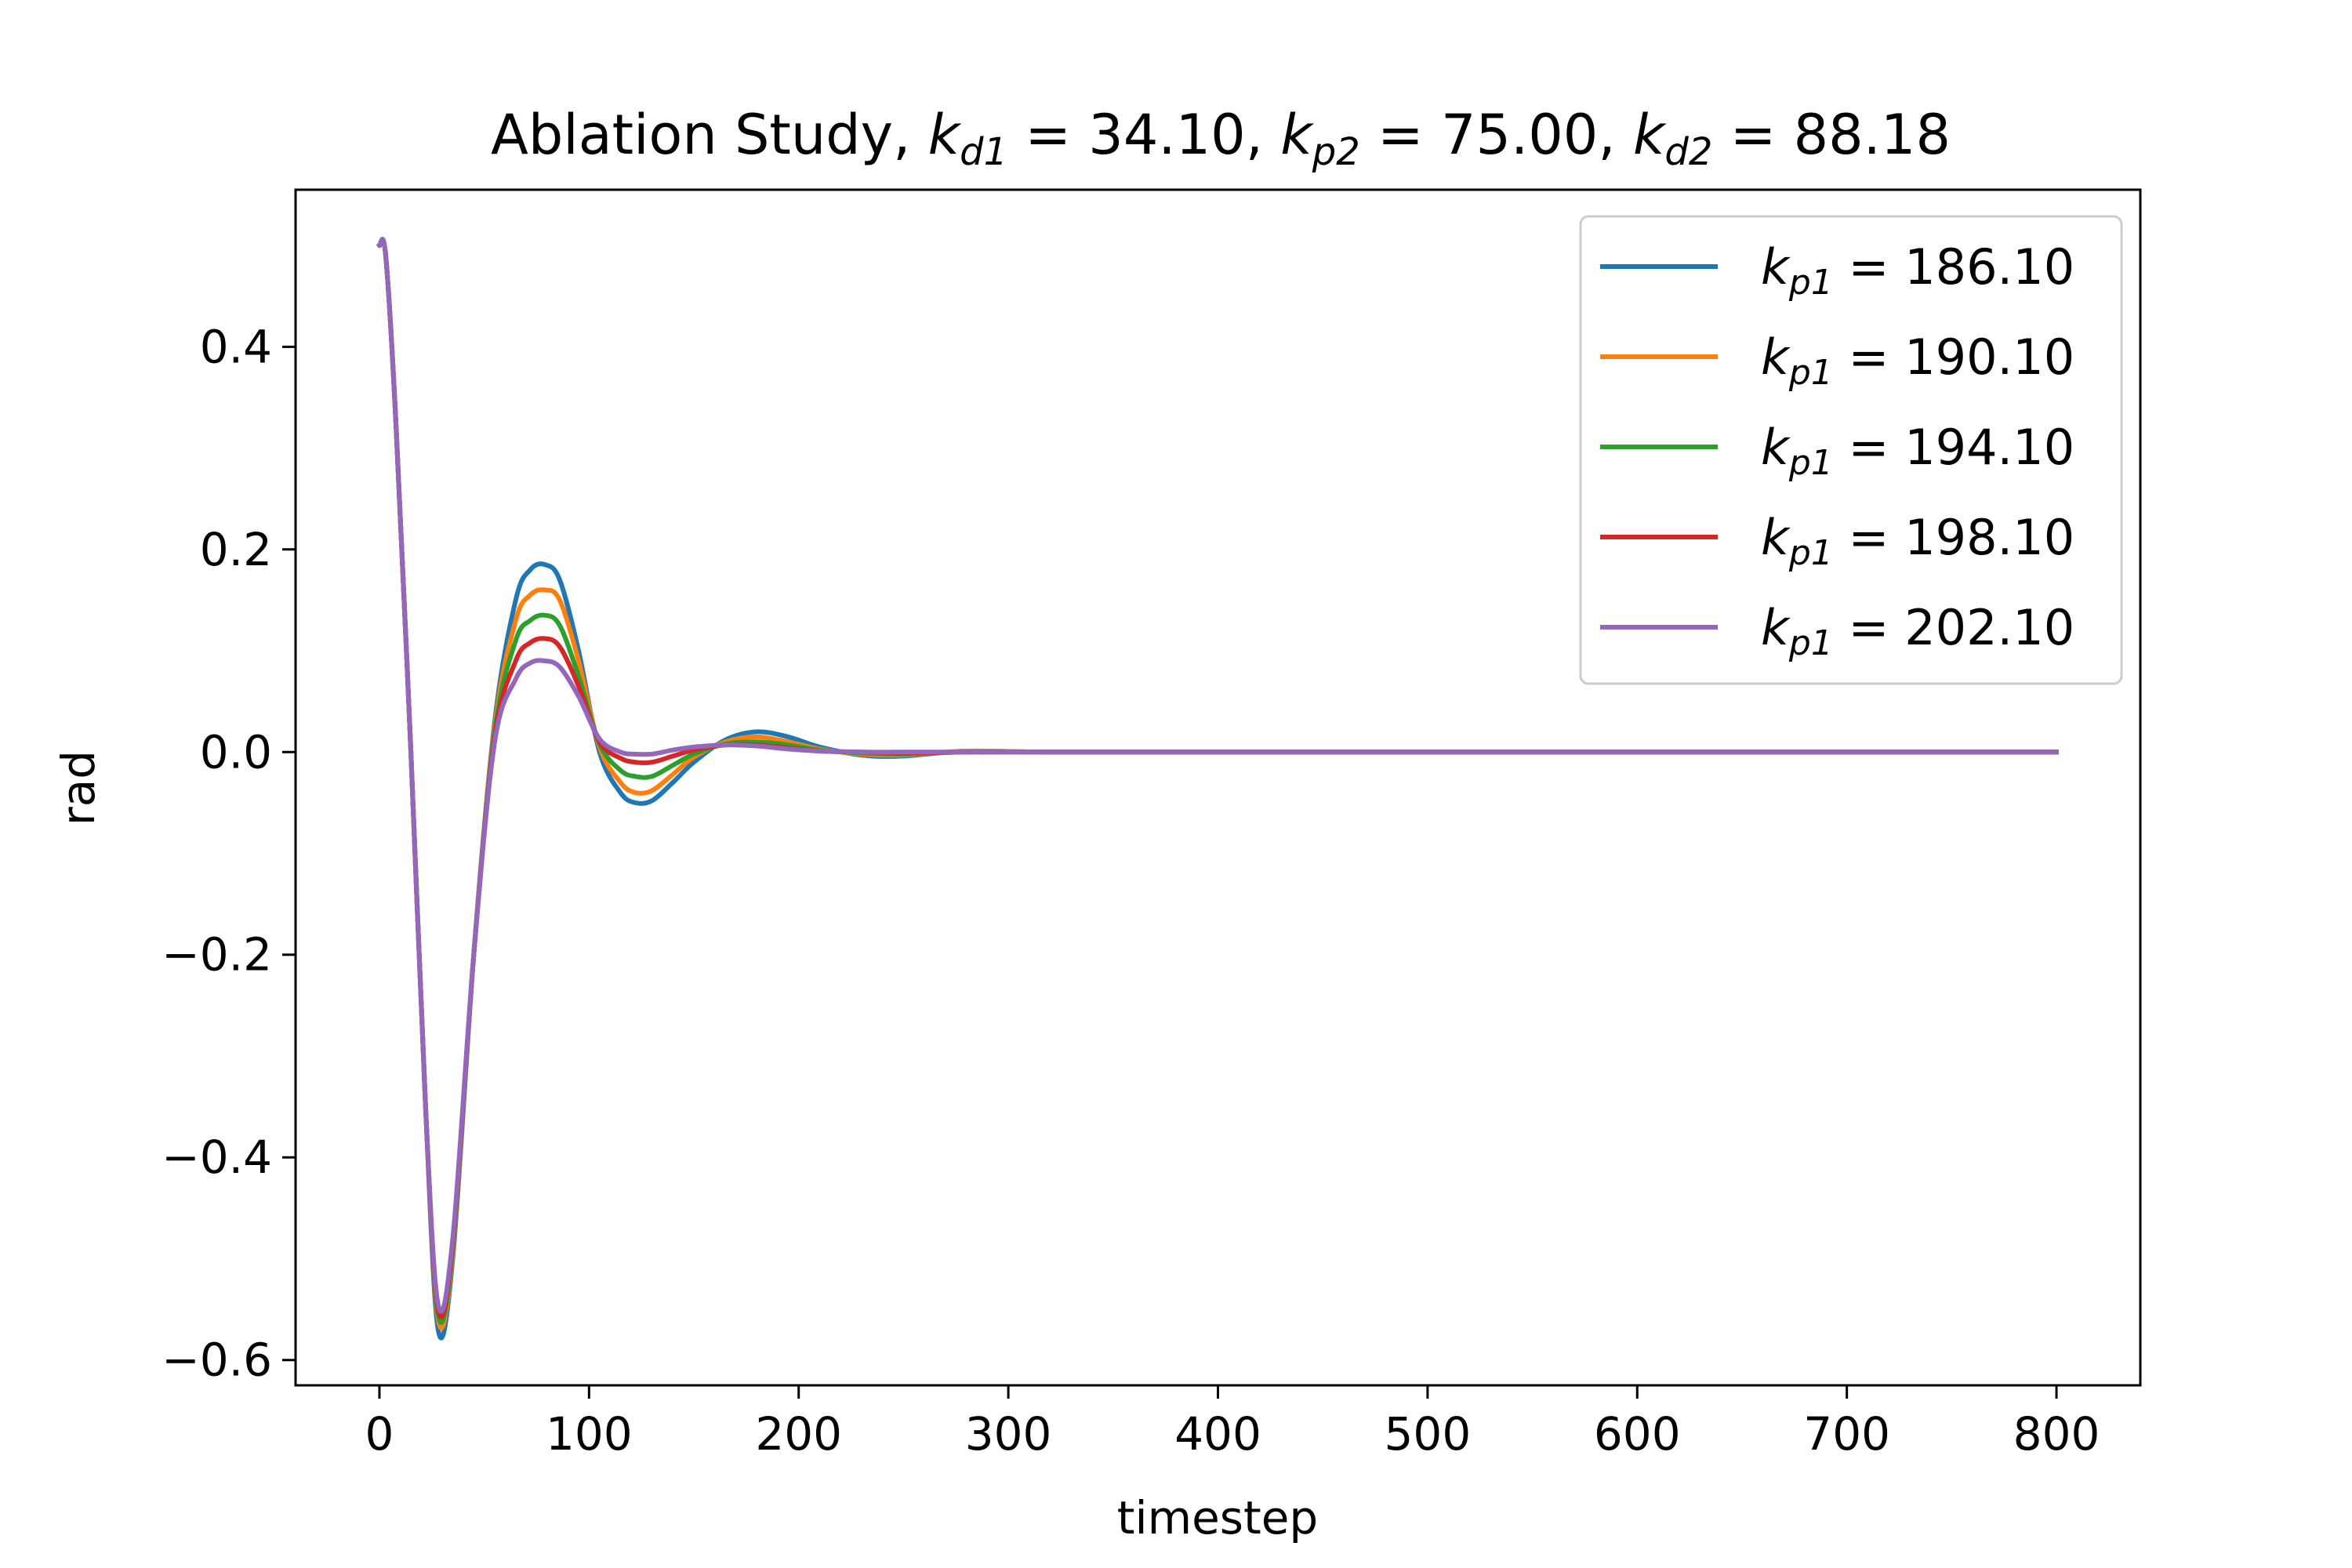  Describe the element at coordinates (589, 1434) in the screenshot. I see `x-tick-label: 100` at that location.